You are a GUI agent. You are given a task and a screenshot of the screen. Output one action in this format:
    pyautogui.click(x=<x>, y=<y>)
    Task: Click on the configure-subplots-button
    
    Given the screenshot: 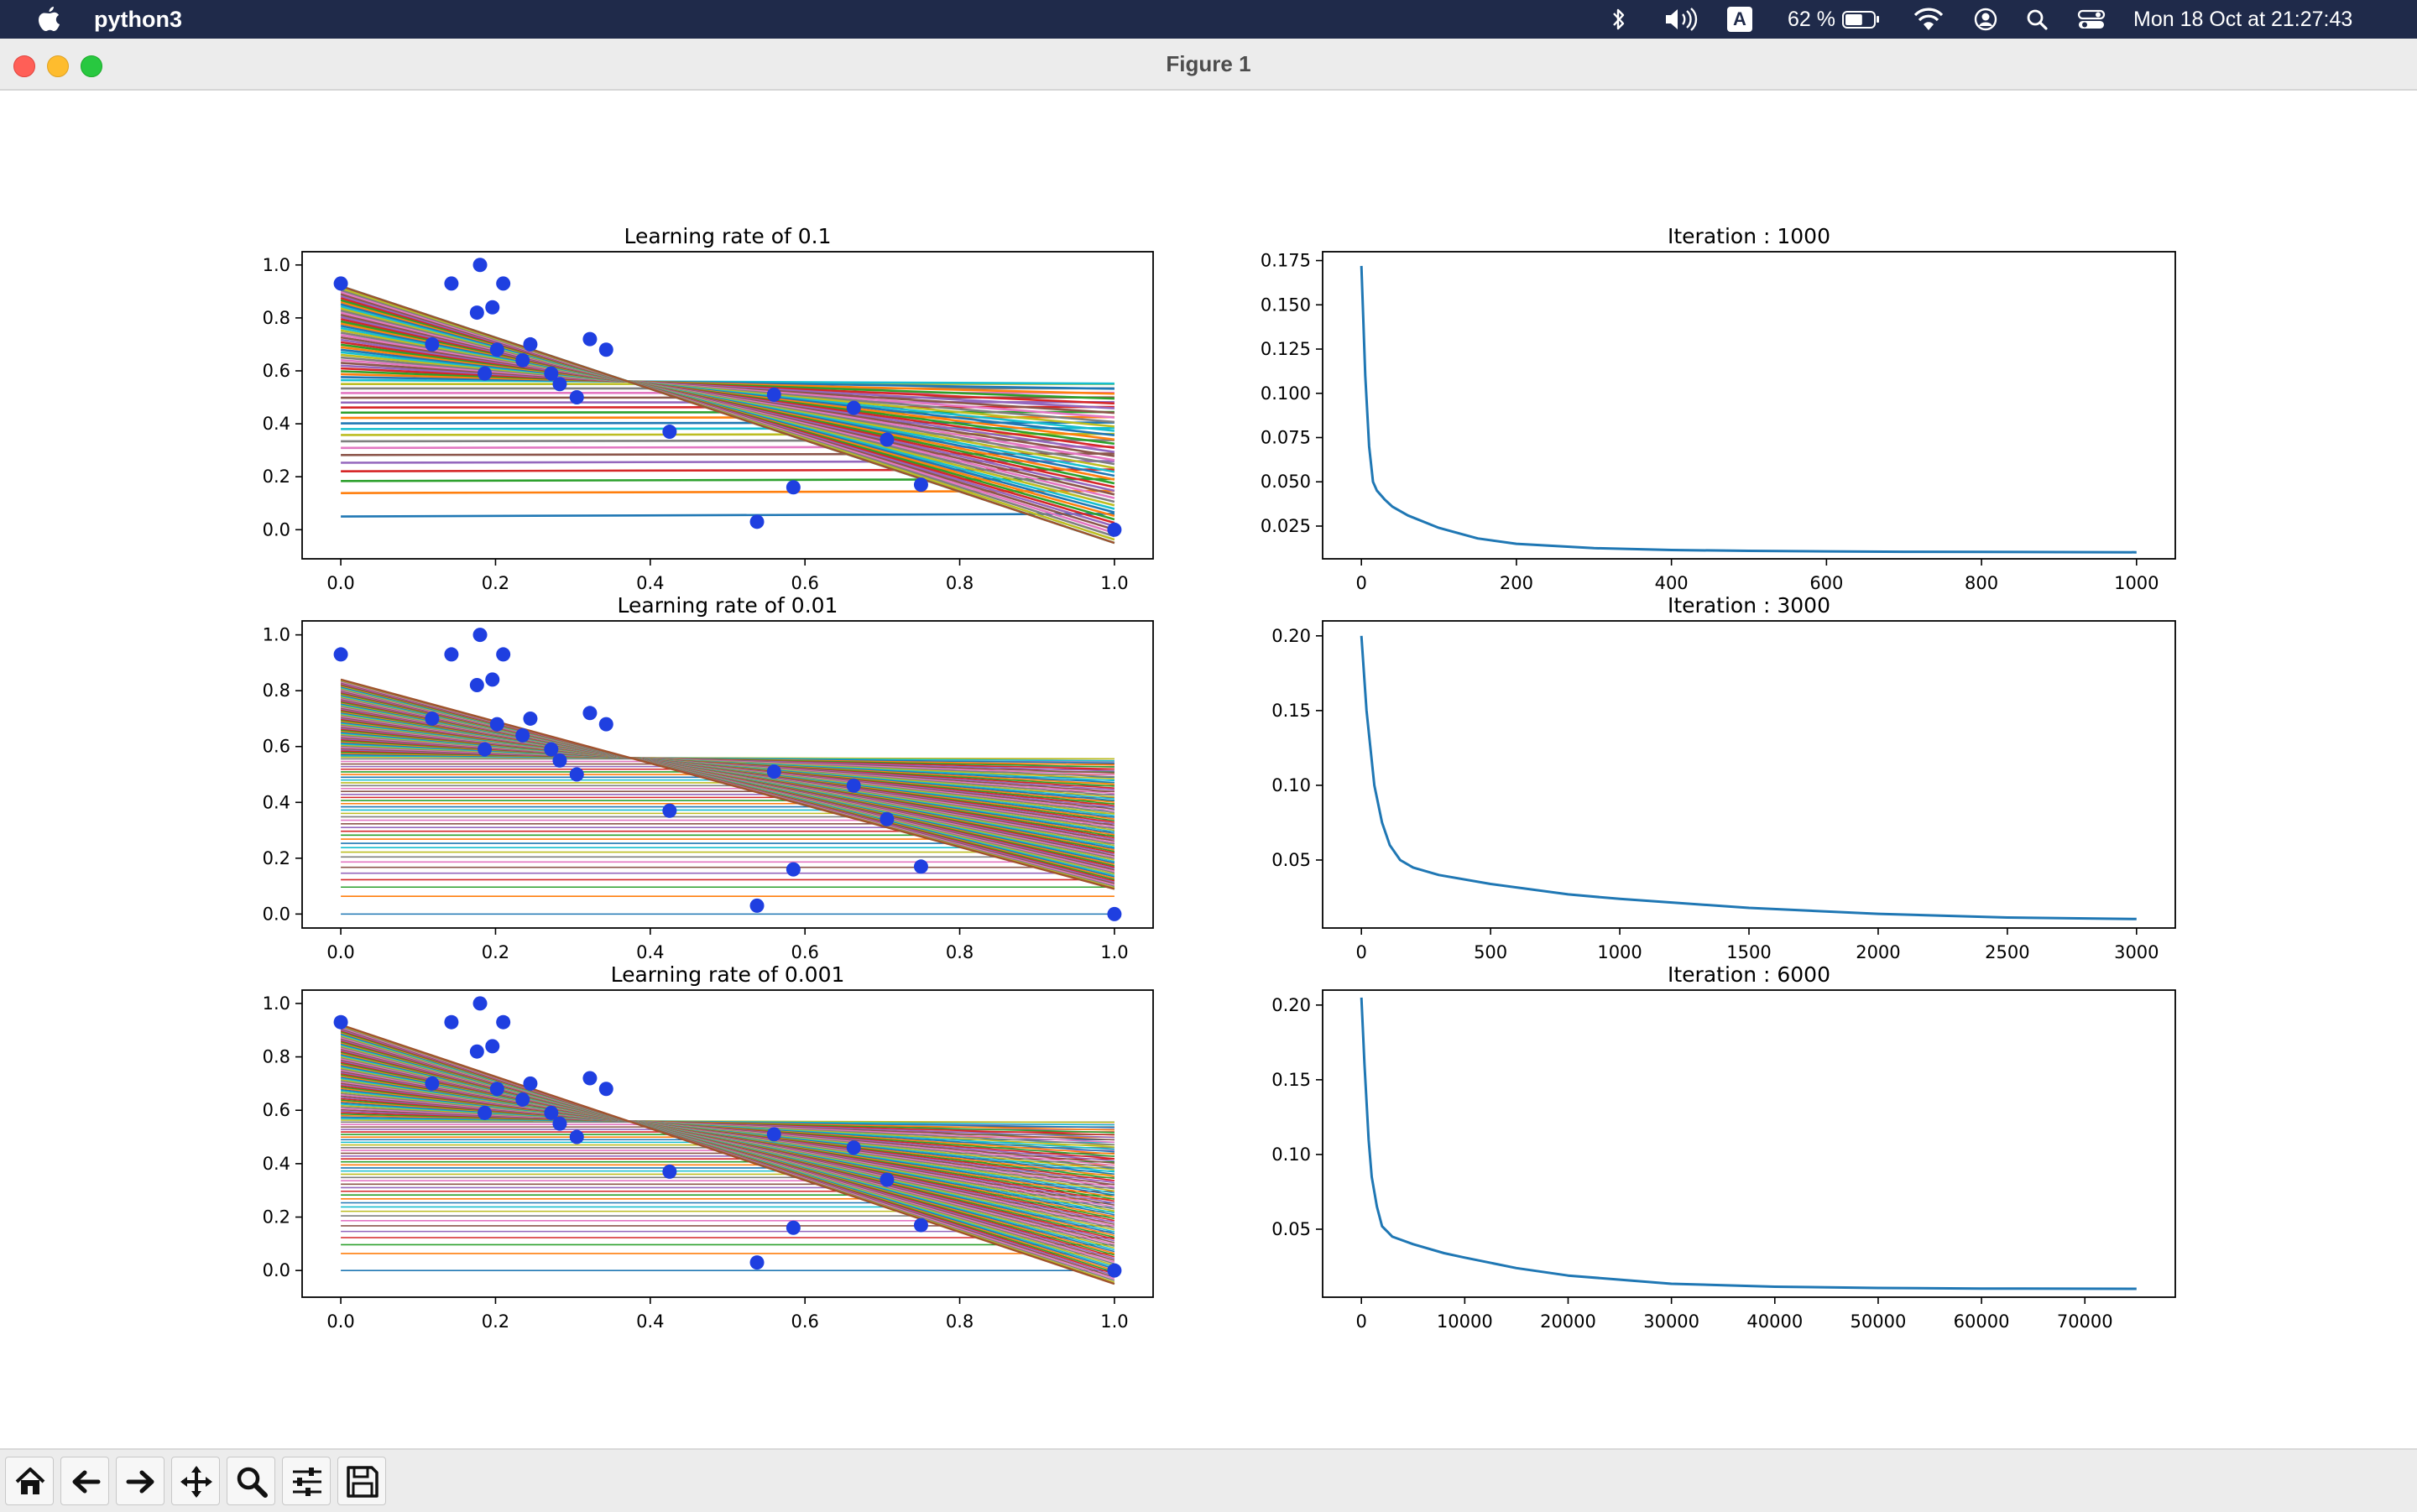 What is the action you would take?
    pyautogui.click(x=306, y=1481)
    